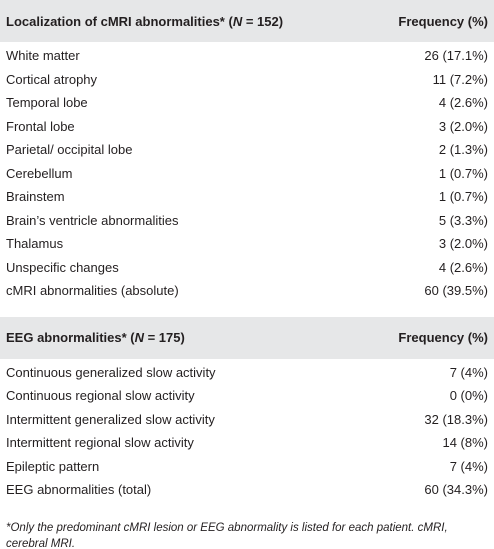 The width and height of the screenshot is (494, 549). I want to click on row-label: Continuous generalized slow activity, so click(111, 372).